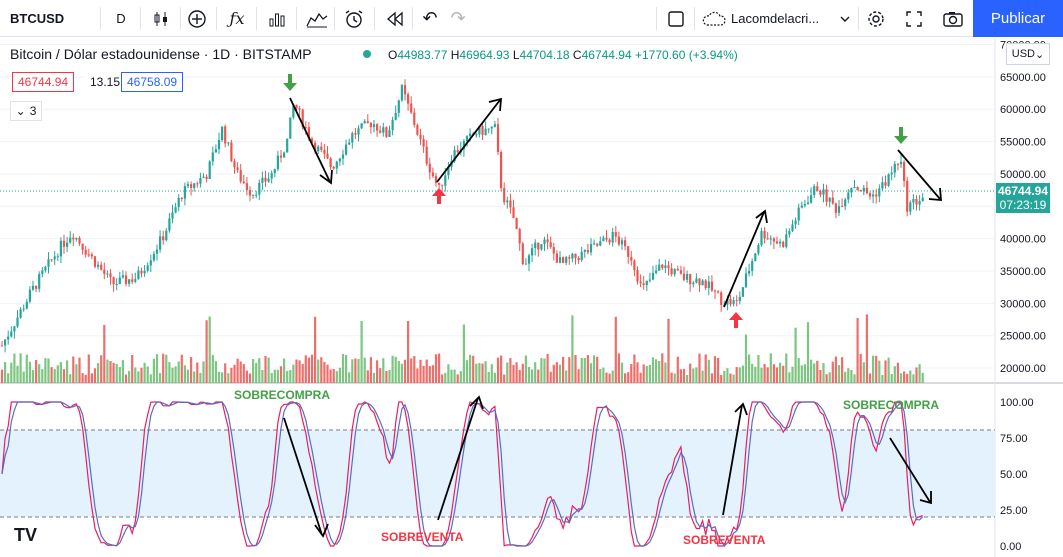 Image resolution: width=1063 pixels, height=557 pixels. Describe the element at coordinates (544, 55) in the screenshot. I see `low-value: 44704.18` at that location.